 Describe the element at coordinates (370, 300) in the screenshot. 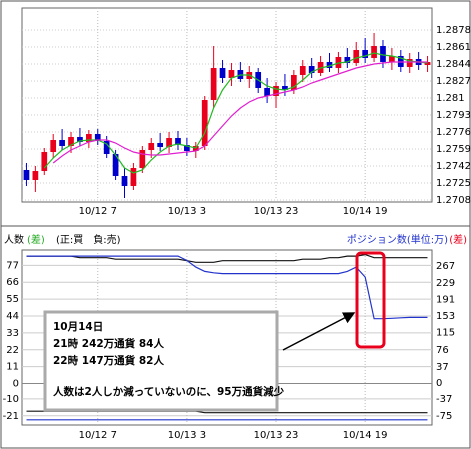

I see `highlight-box` at that location.